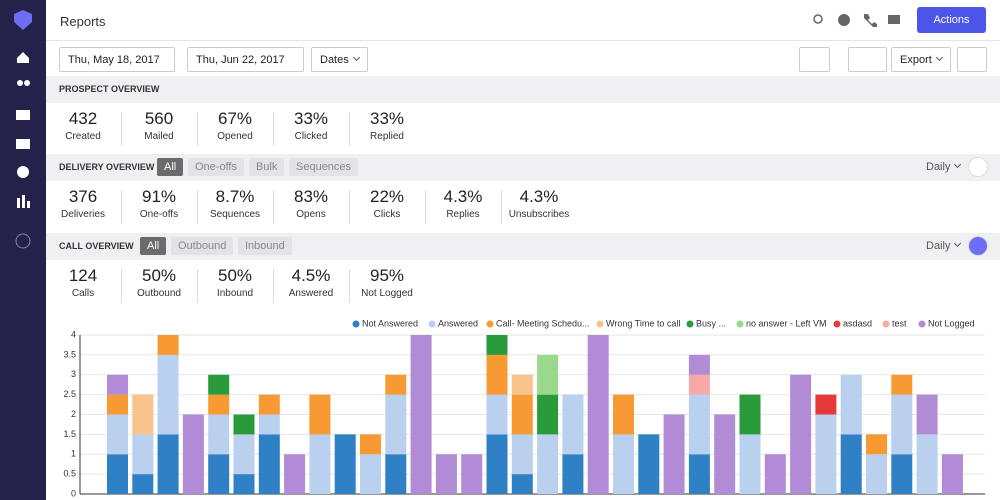  Describe the element at coordinates (235, 203) in the screenshot. I see `stat: 8.7% Sequences` at that location.